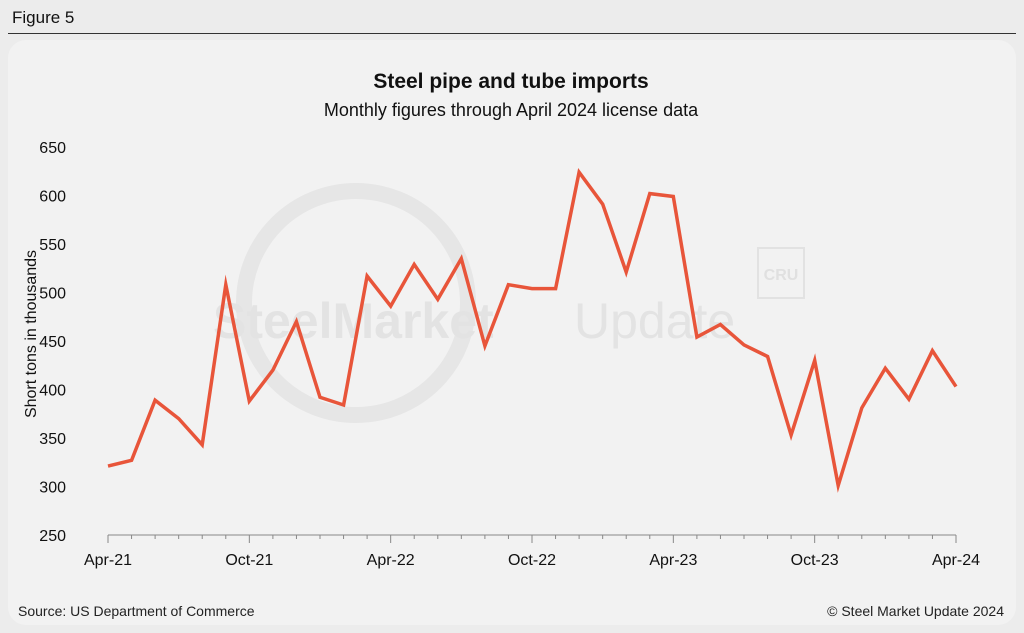  What do you see at coordinates (52, 245) in the screenshot?
I see `y-tick-label: 550` at bounding box center [52, 245].